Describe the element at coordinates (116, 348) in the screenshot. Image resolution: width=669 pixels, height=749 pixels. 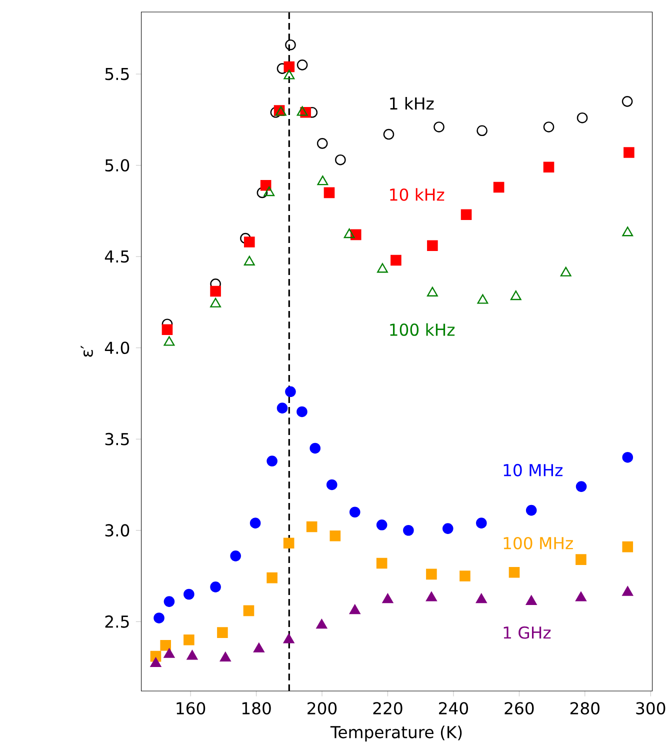
I see `y-tick-label: 4.0` at that location.